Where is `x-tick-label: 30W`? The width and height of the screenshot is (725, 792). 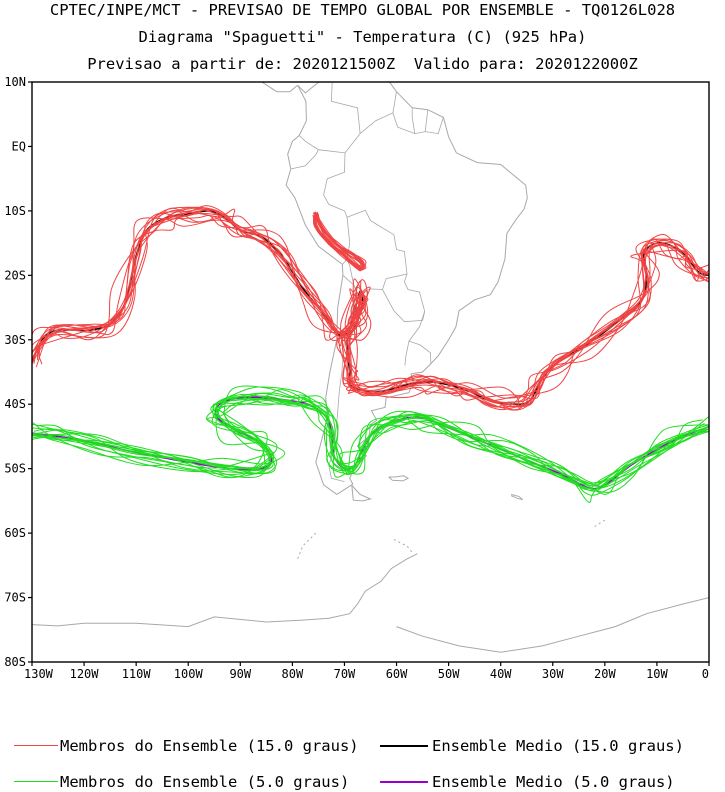 x-tick-label: 30W is located at coordinates (553, 674).